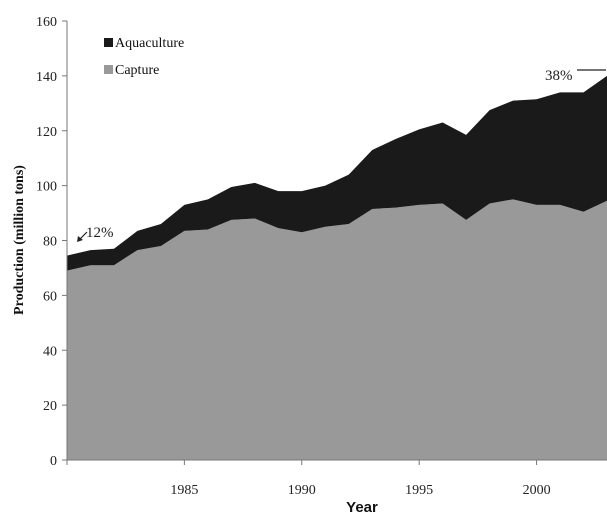  Describe the element at coordinates (559, 76) in the screenshot. I see `annotation-38pct: 38%` at that location.